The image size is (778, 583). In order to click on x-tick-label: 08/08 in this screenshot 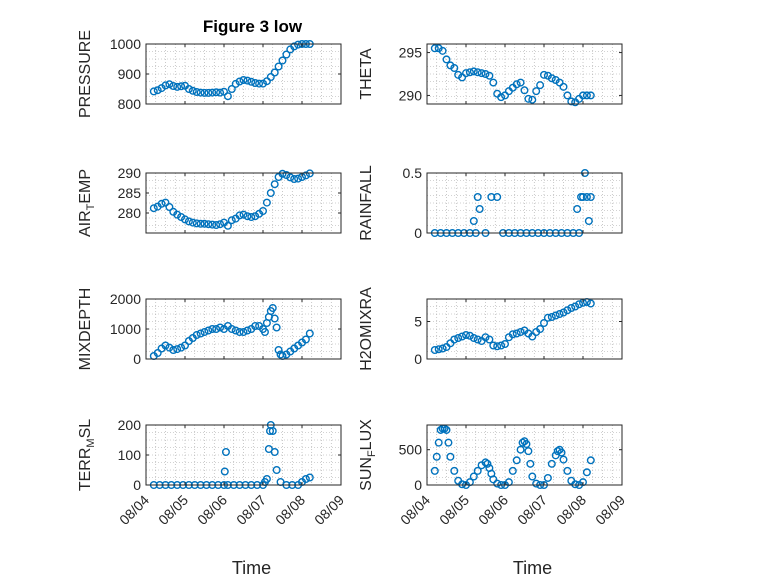, I will do `click(290, 510)`.